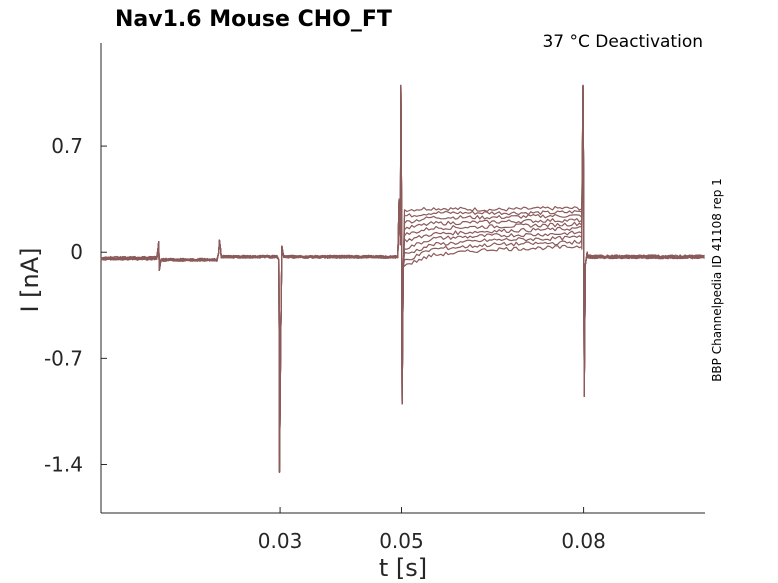  Describe the element at coordinates (253, 19) in the screenshot. I see `chart-title: Nav1.6 Mouse CHO_FT` at that location.